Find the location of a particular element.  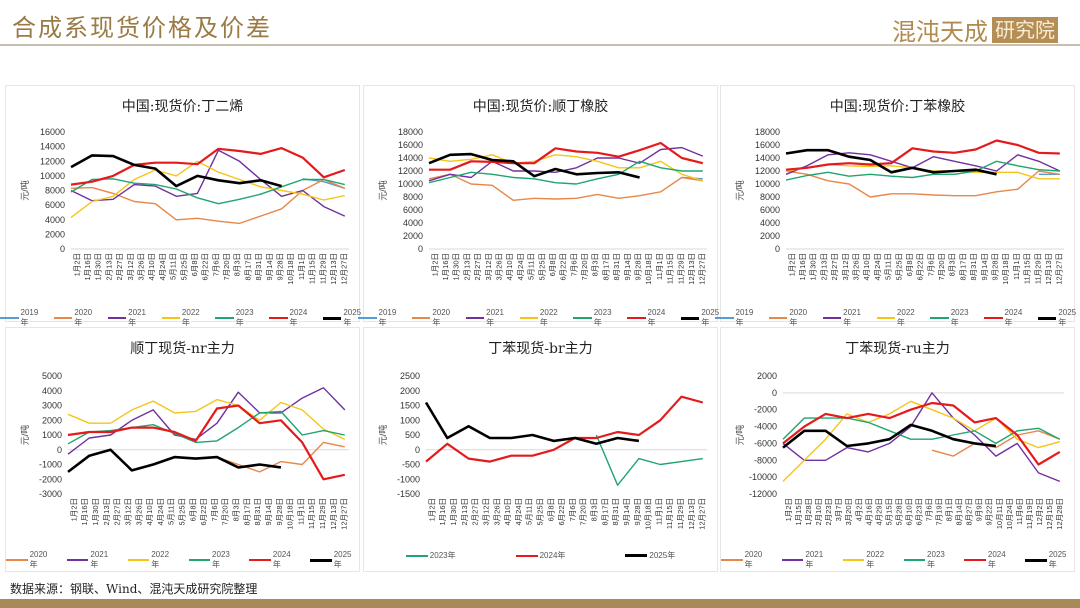

x-tick-label: 9月28日 is located at coordinates (279, 512).